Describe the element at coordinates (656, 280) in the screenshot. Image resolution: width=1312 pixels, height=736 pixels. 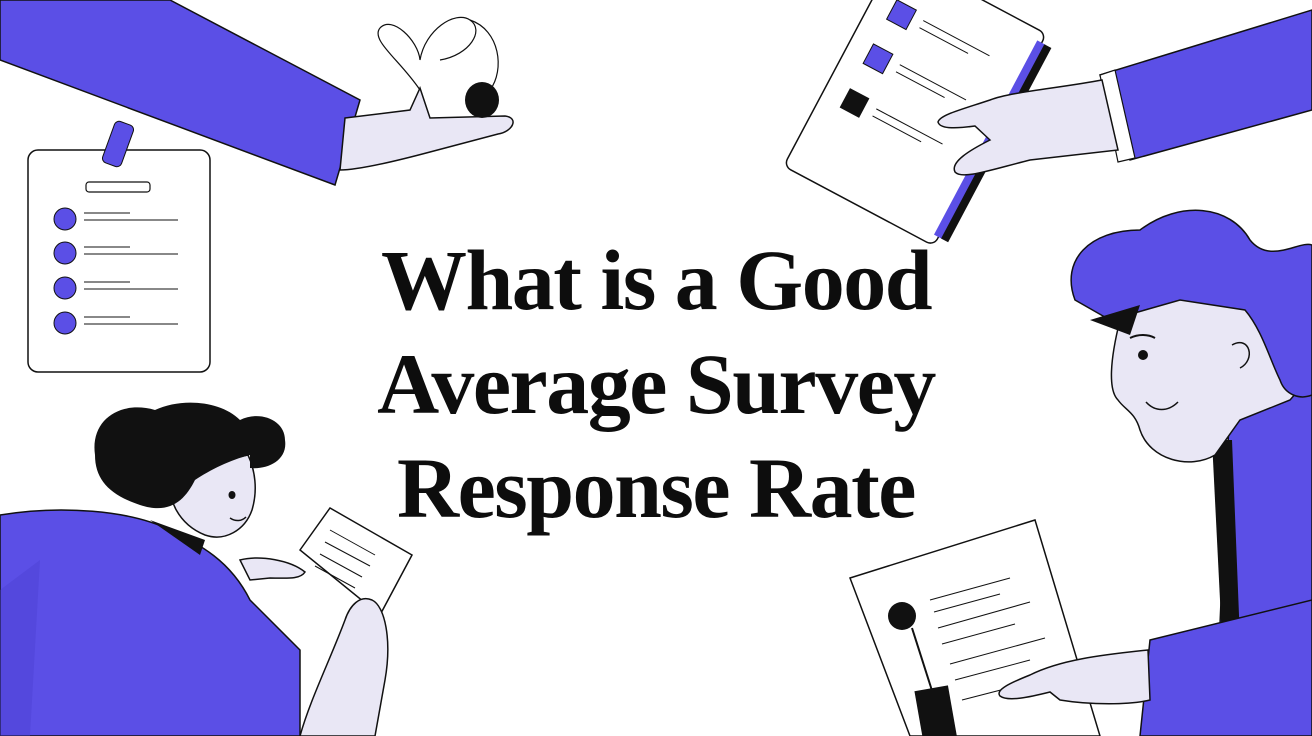
I see `title-line-1: What is a Good` at that location.